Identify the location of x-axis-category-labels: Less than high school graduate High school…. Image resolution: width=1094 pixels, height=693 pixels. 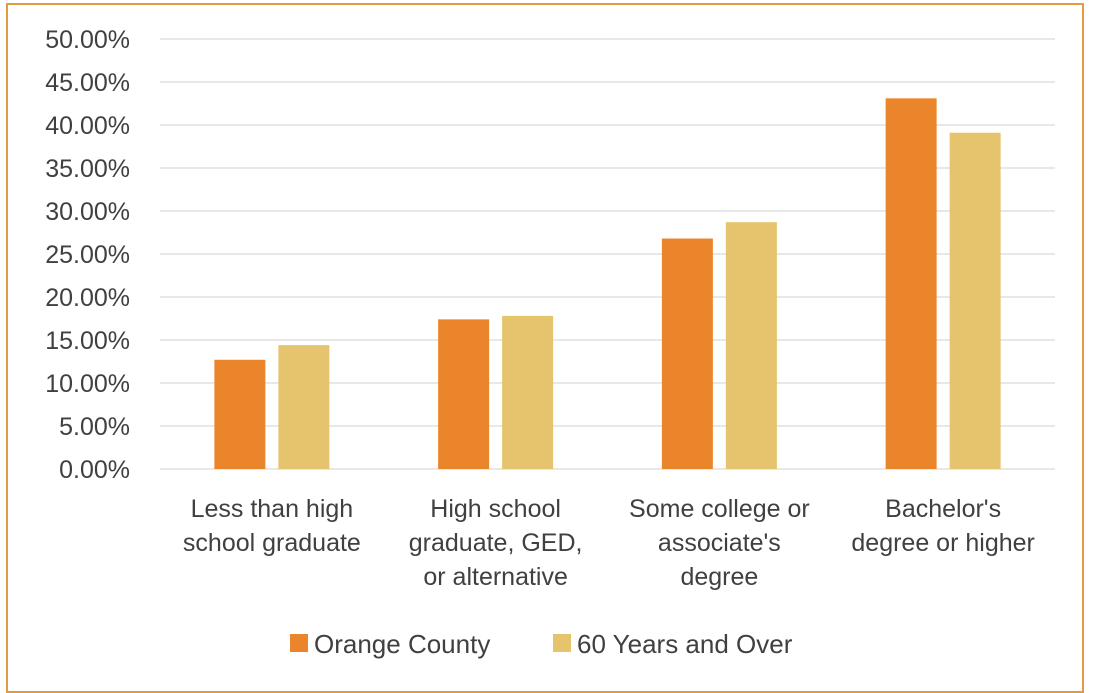
(609, 543).